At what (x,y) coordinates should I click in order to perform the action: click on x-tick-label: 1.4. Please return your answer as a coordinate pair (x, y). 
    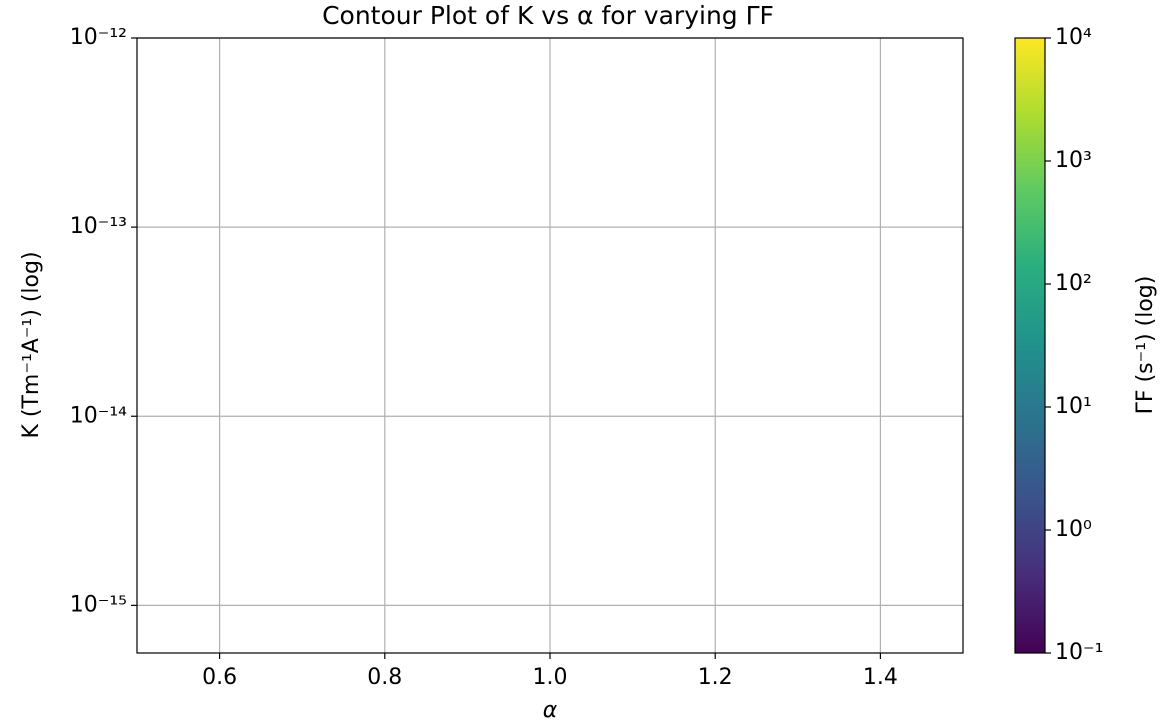
    Looking at the image, I should click on (880, 677).